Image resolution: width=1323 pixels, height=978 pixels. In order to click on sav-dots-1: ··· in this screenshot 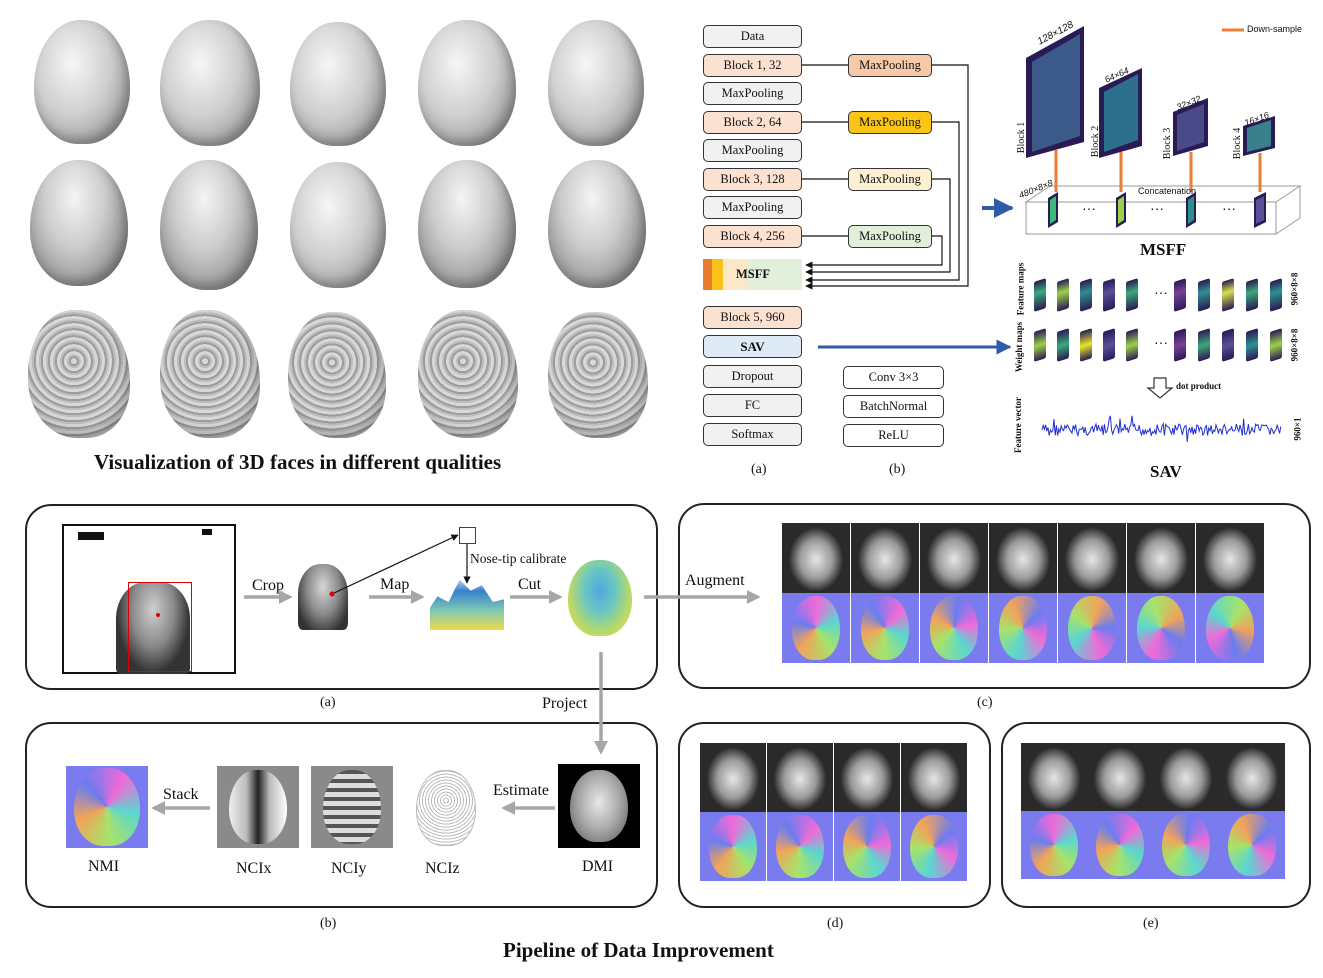, I will do `click(1161, 292)`.